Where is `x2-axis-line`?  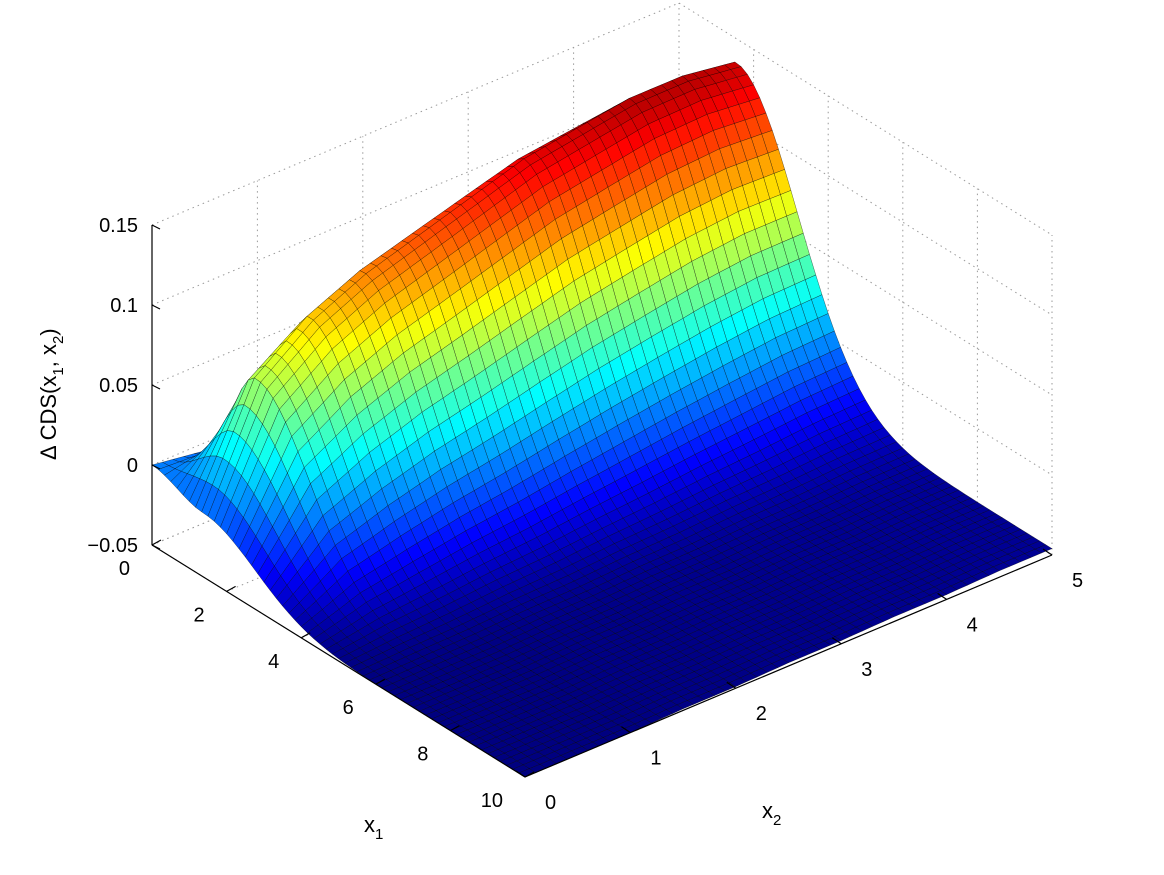 x2-axis-line is located at coordinates (788, 666).